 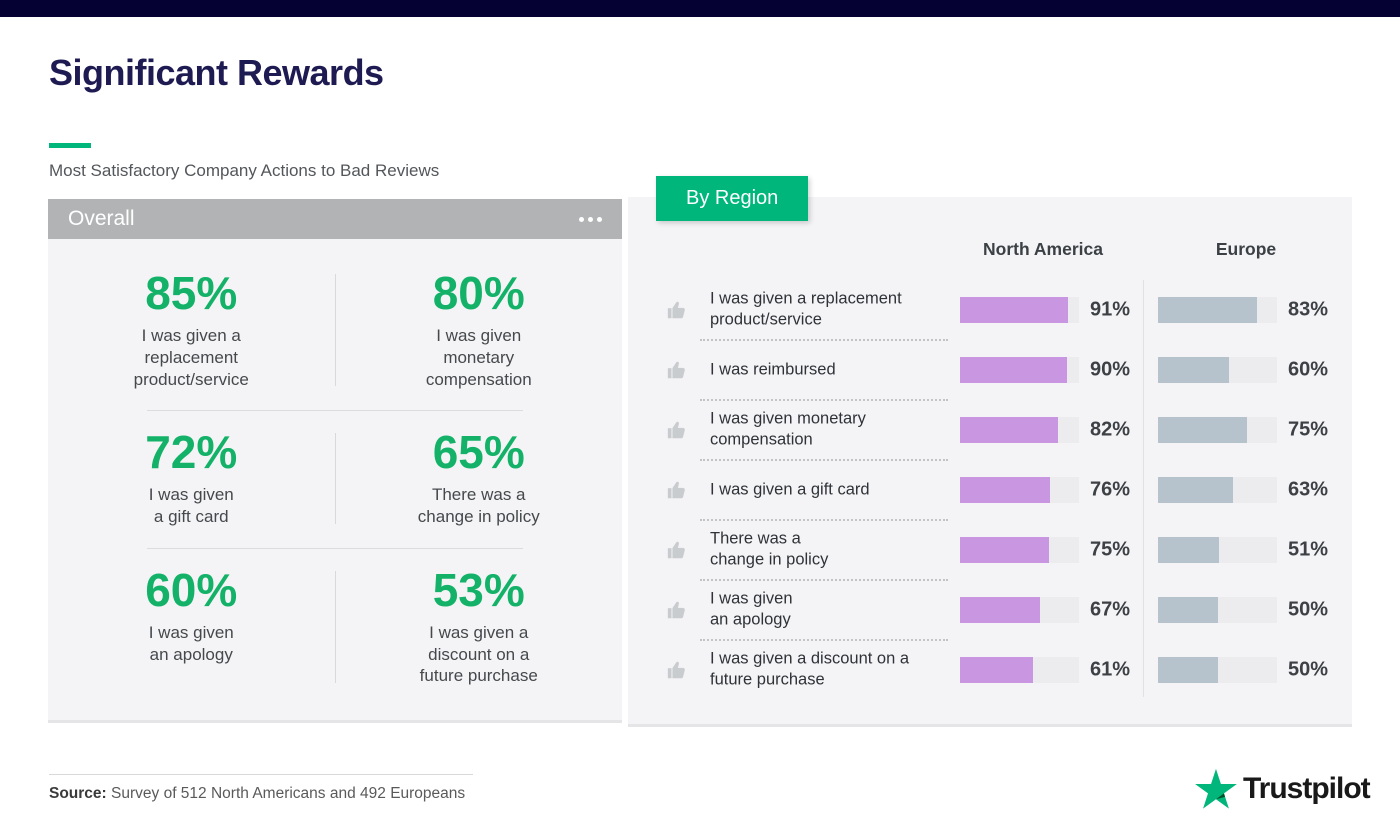 I want to click on value-north-america: 82%, so click(x=1110, y=429).